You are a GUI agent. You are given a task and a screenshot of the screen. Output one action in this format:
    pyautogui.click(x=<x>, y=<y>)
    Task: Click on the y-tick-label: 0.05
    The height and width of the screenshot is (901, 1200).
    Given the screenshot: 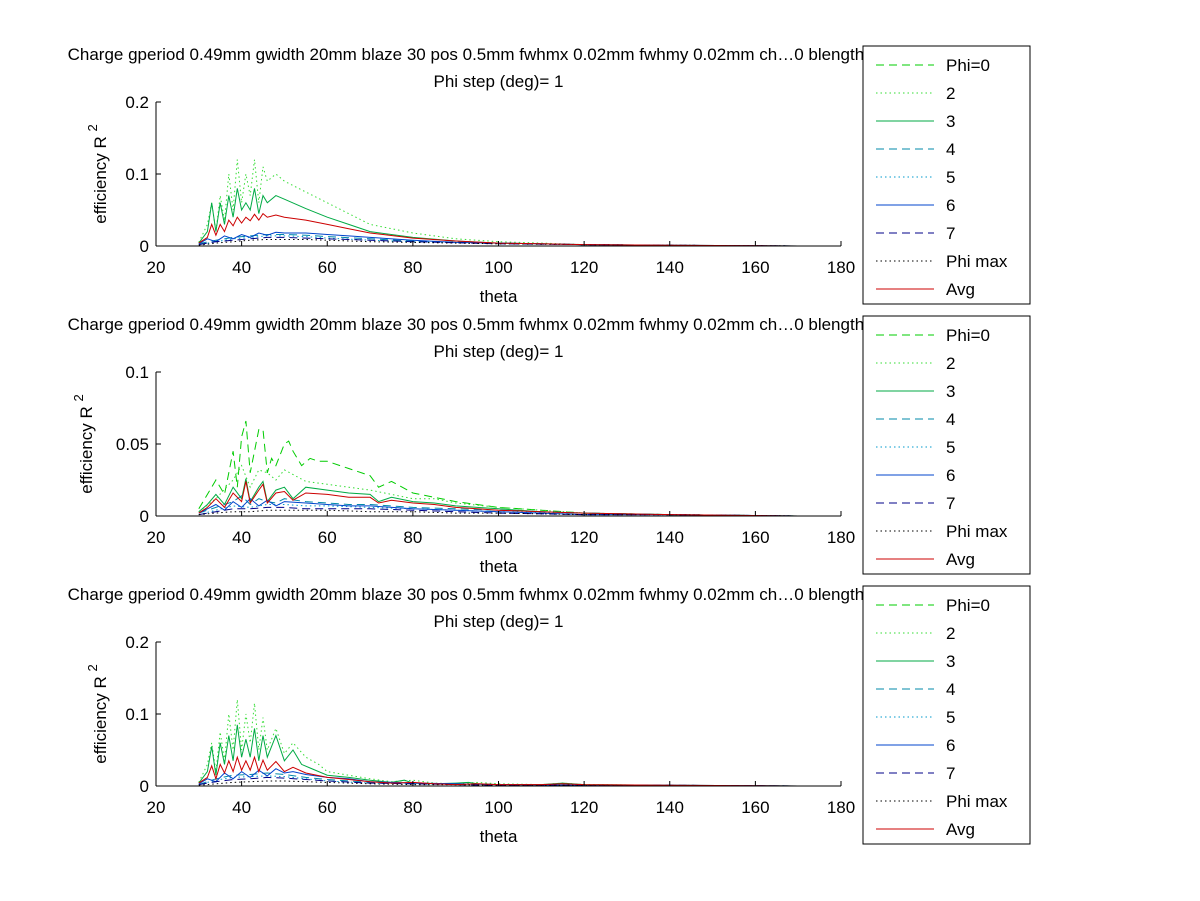 What is the action you would take?
    pyautogui.click(x=132, y=444)
    